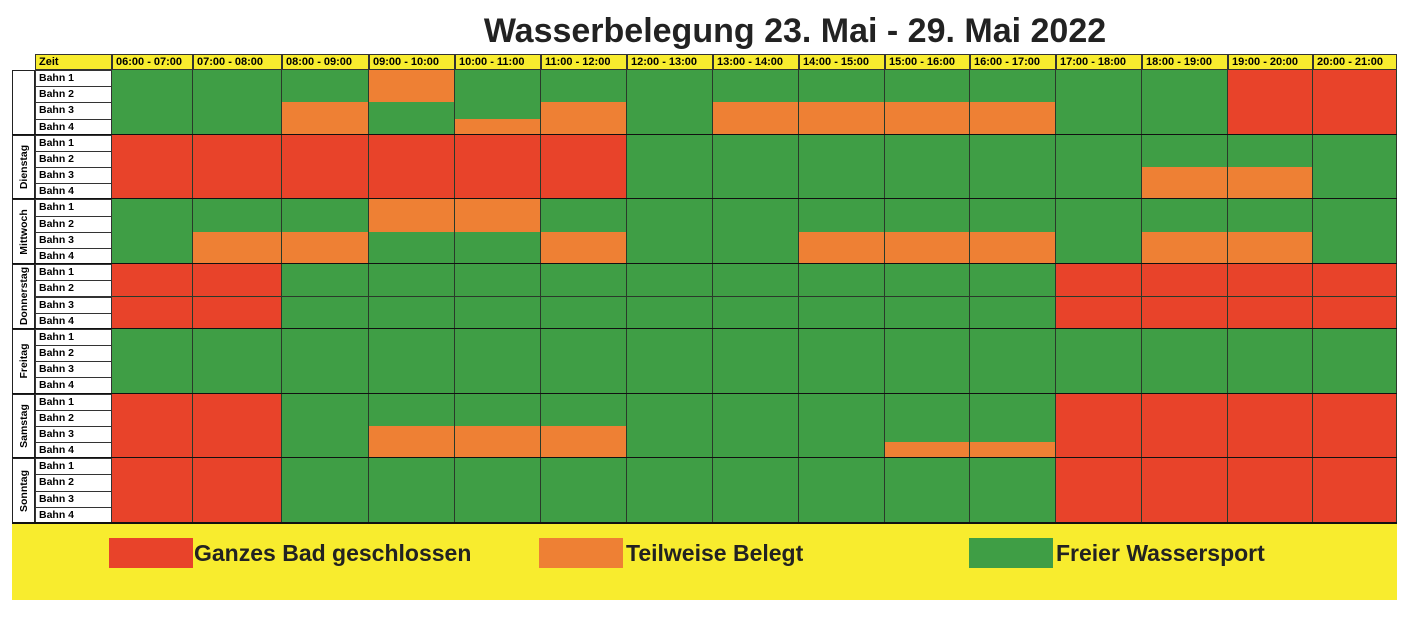 This screenshot has width=1420, height=641. What do you see at coordinates (704, 523) in the screenshot?
I see `day-separator` at bounding box center [704, 523].